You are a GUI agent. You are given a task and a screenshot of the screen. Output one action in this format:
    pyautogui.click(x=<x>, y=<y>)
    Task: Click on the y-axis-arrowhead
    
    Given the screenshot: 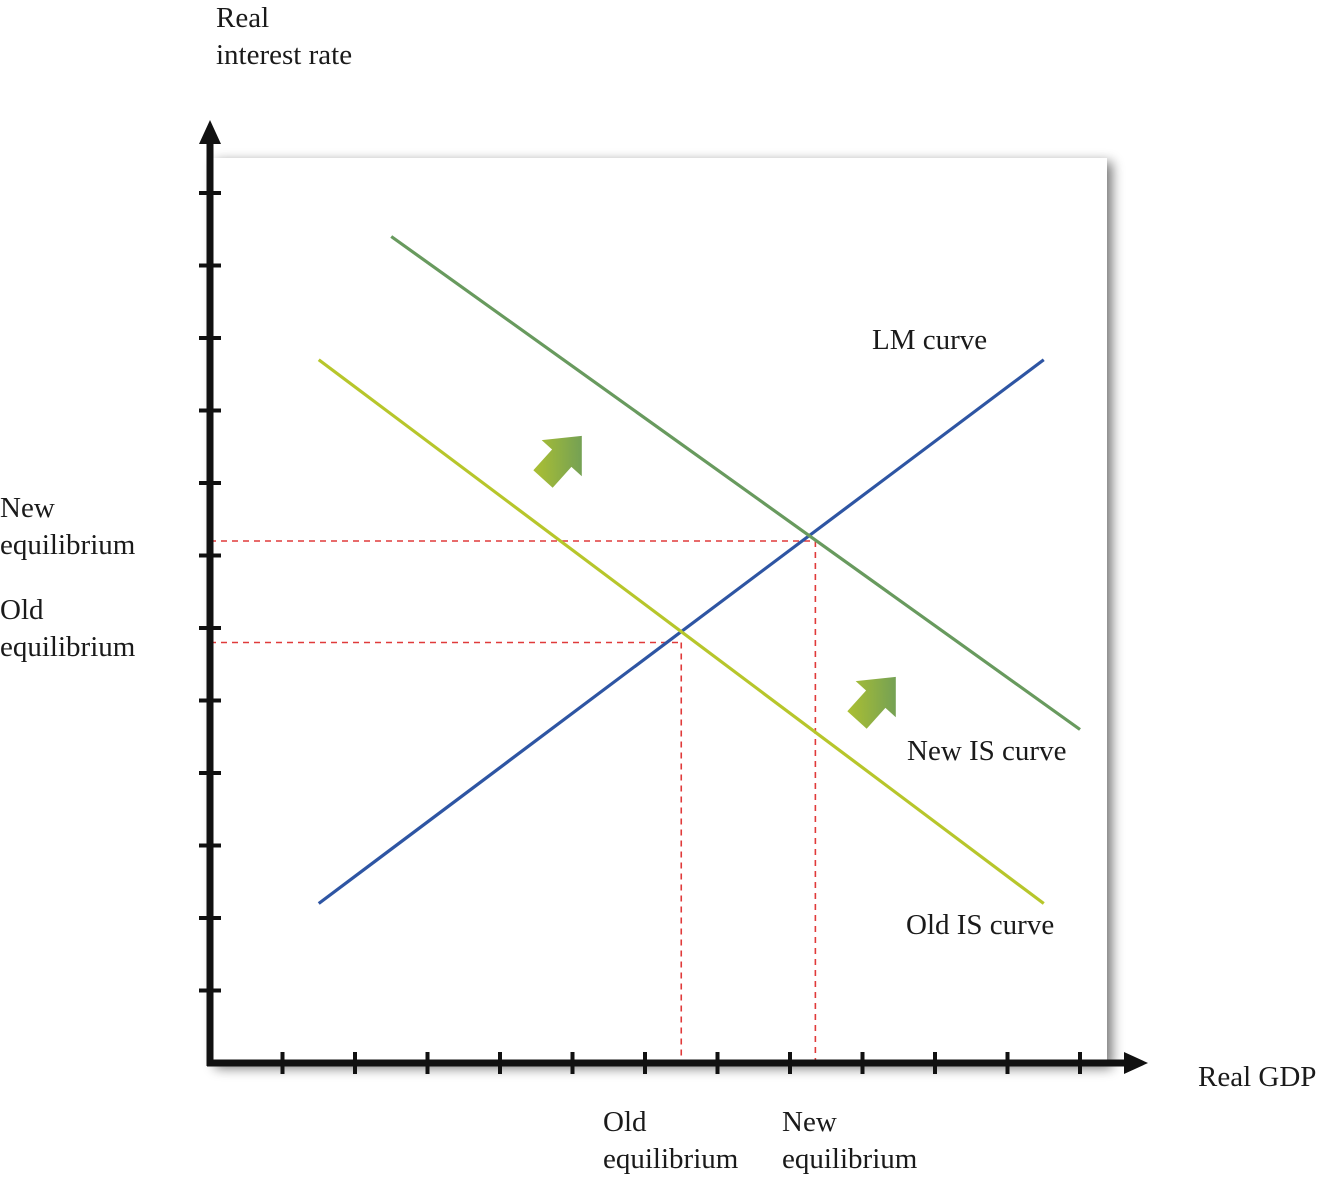 What is the action you would take?
    pyautogui.click(x=210, y=132)
    